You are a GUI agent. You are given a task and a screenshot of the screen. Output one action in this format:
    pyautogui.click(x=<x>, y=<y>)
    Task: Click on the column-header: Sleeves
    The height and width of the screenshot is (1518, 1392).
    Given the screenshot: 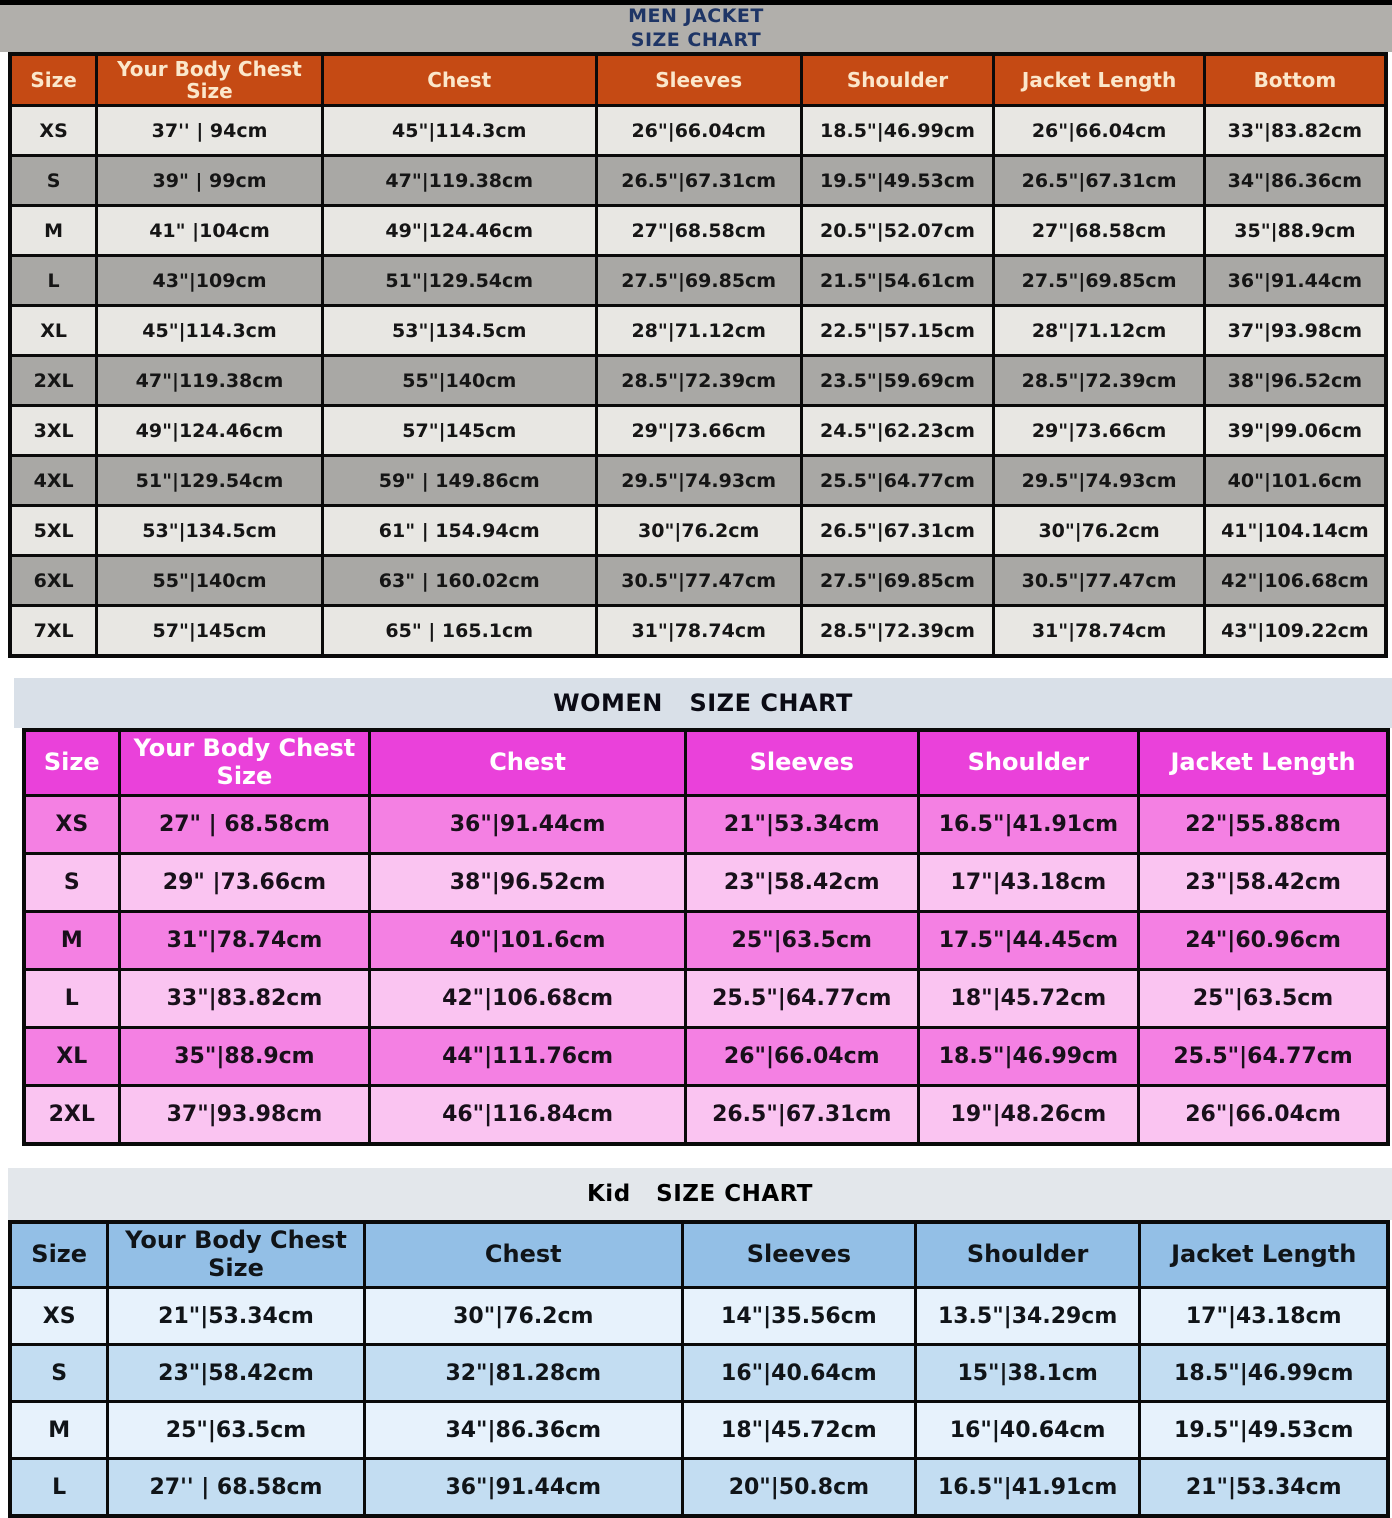 What is the action you would take?
    pyautogui.click(x=801, y=762)
    